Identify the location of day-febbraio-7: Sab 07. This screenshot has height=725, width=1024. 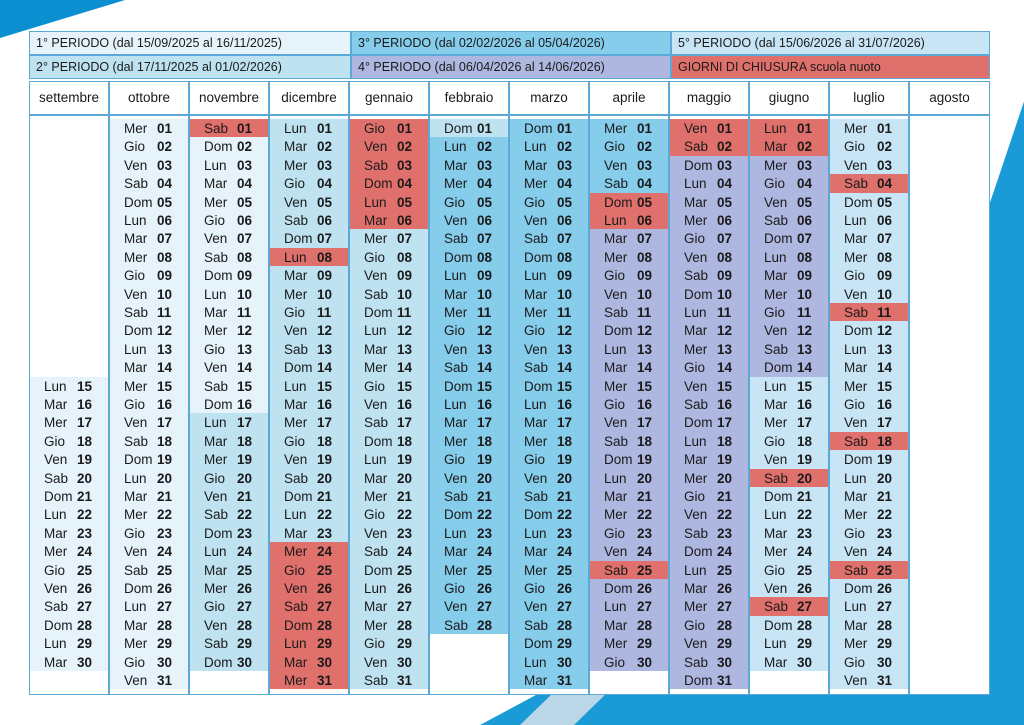
(469, 238).